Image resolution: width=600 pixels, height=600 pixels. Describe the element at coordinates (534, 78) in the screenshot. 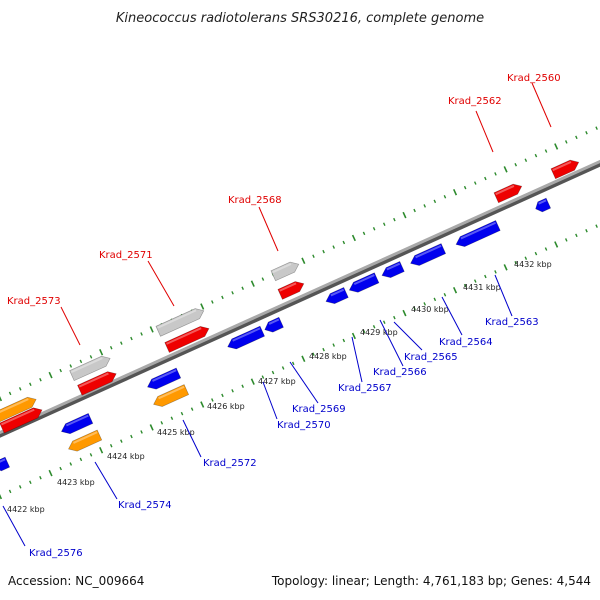

I see `gene-label-forward: Krad_2560` at that location.